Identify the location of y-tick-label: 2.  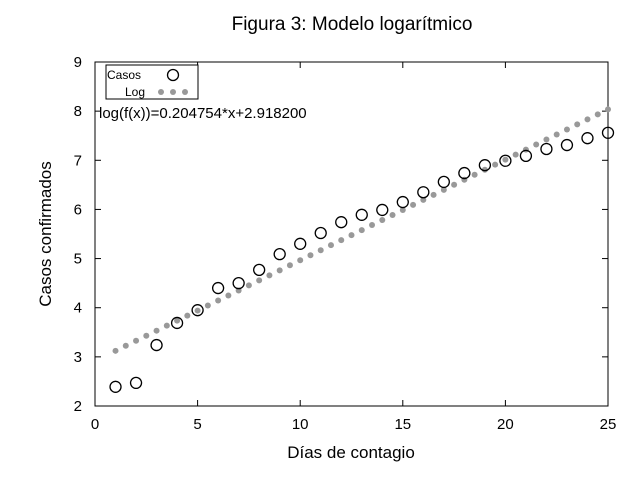
(78, 406).